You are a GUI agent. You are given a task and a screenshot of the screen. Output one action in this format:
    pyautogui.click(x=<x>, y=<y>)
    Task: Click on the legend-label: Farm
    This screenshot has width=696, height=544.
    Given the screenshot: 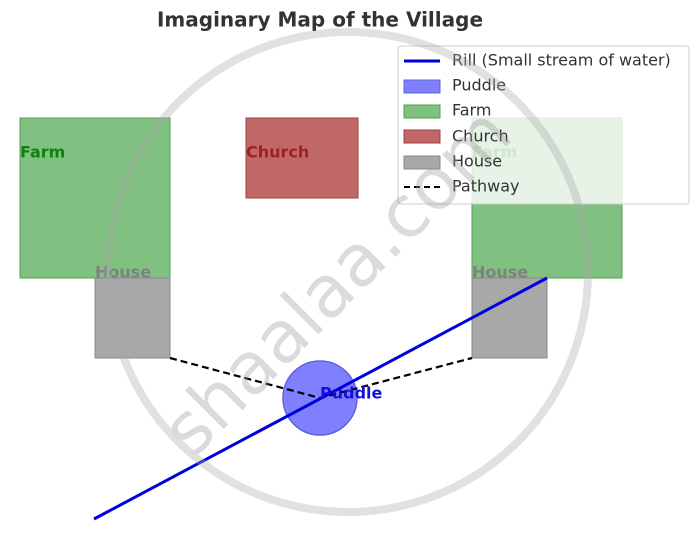 What is the action you would take?
    pyautogui.click(x=471, y=110)
    